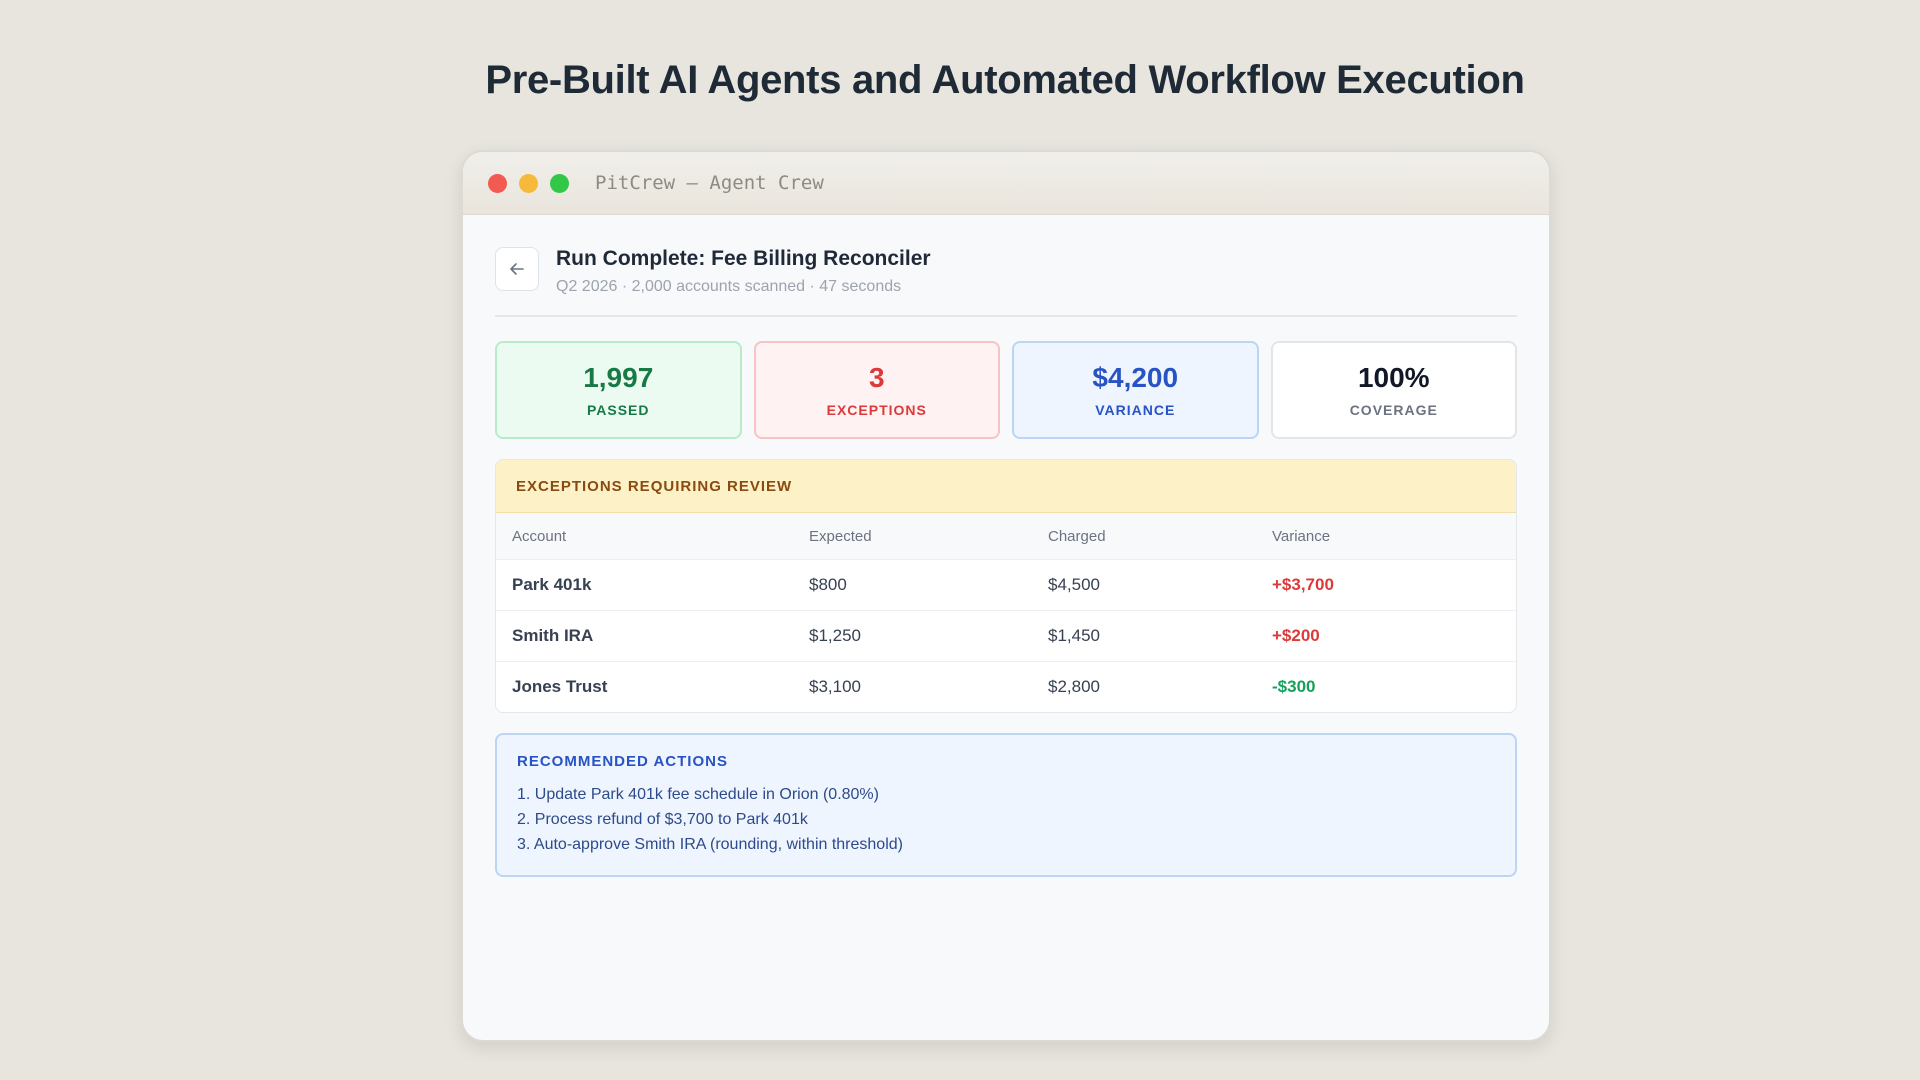 The height and width of the screenshot is (1080, 1920). I want to click on column-header-expected: Expected, so click(927, 536).